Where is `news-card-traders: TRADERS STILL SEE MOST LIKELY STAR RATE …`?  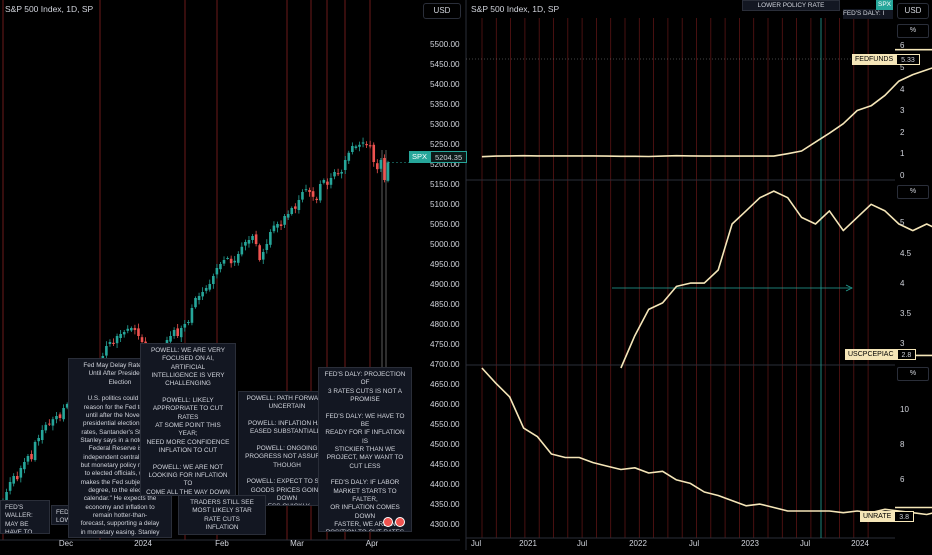 news-card-traders: TRADERS STILL SEE MOST LIKELY STAR RATE … is located at coordinates (222, 515).